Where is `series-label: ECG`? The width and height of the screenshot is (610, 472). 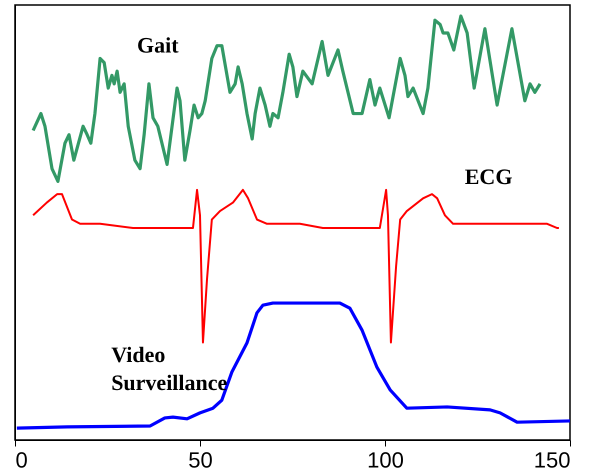
series-label: ECG is located at coordinates (488, 177).